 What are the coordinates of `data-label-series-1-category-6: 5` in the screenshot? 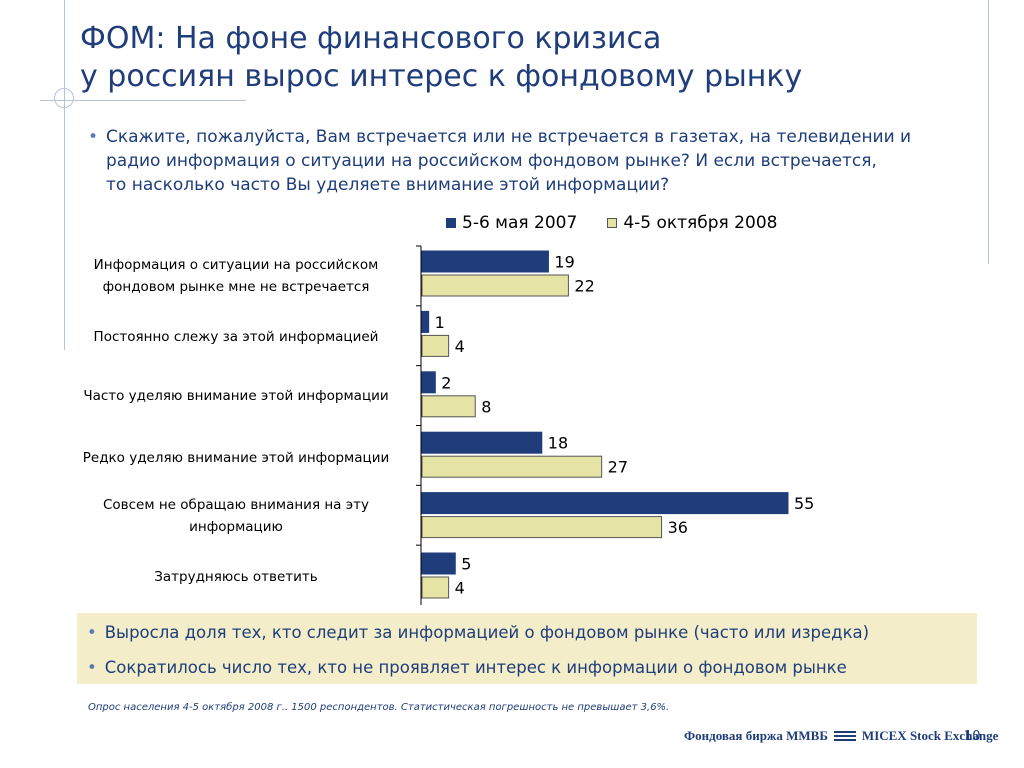 It's located at (466, 564).